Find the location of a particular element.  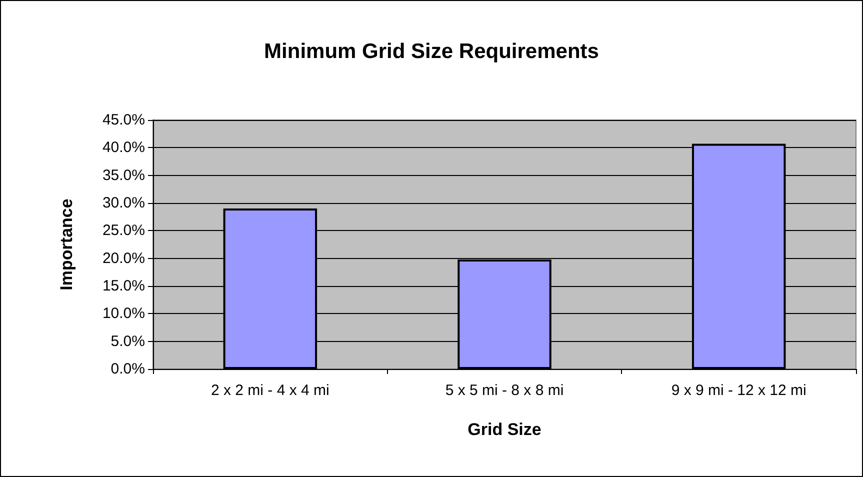

y-tick-label: 5.0% is located at coordinates (127, 341).